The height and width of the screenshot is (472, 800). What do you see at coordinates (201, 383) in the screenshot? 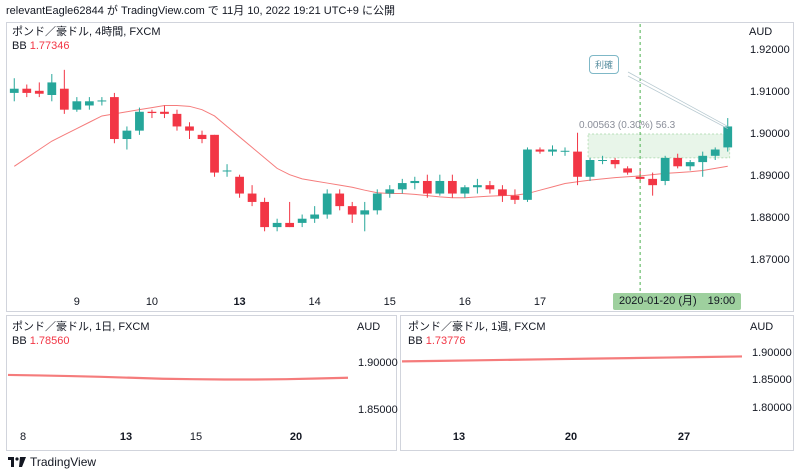
I see `daily-chart-panel` at bounding box center [201, 383].